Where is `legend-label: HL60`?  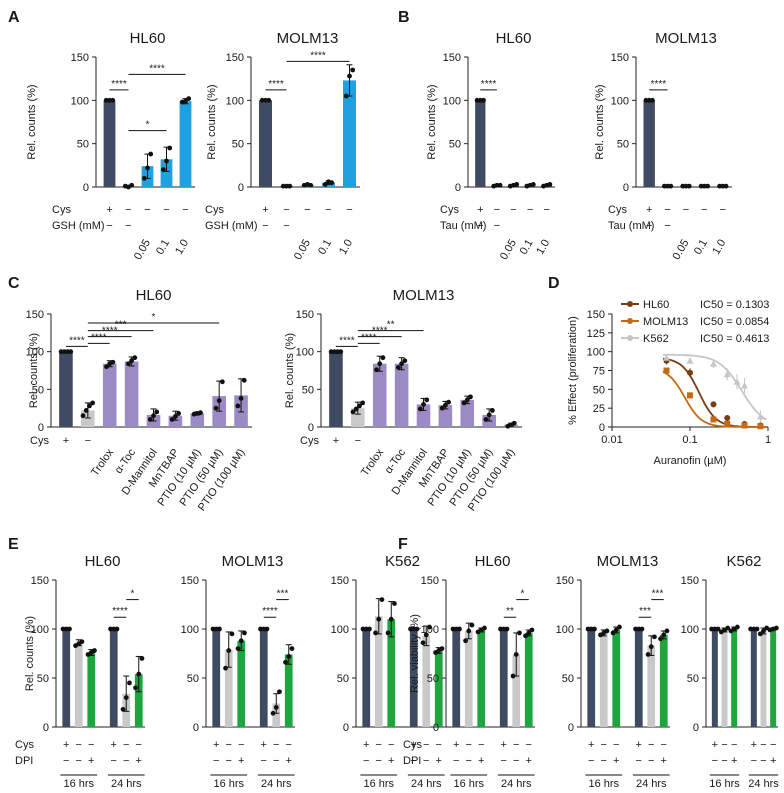 legend-label: HL60 is located at coordinates (656, 305).